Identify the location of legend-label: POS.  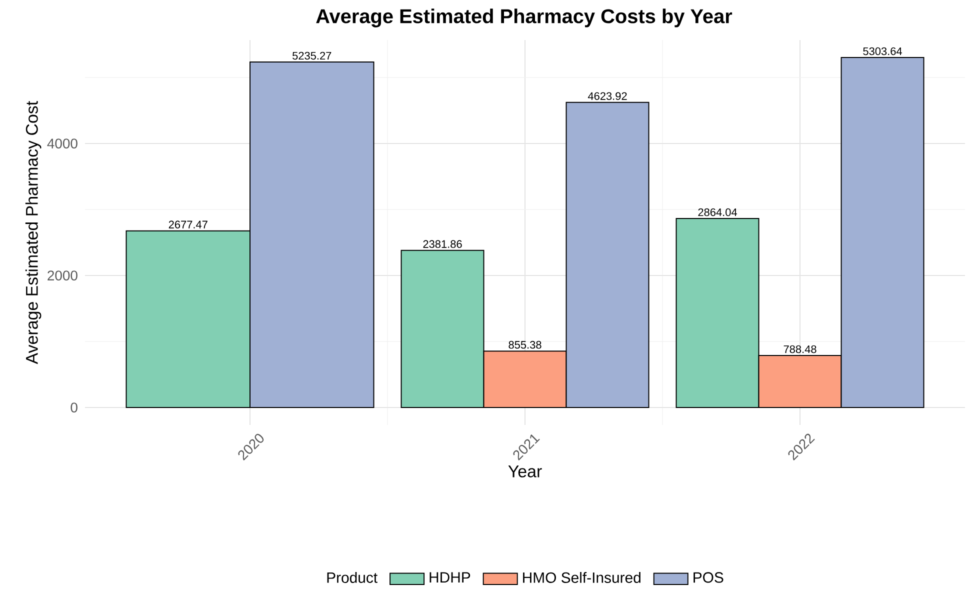
(709, 577).